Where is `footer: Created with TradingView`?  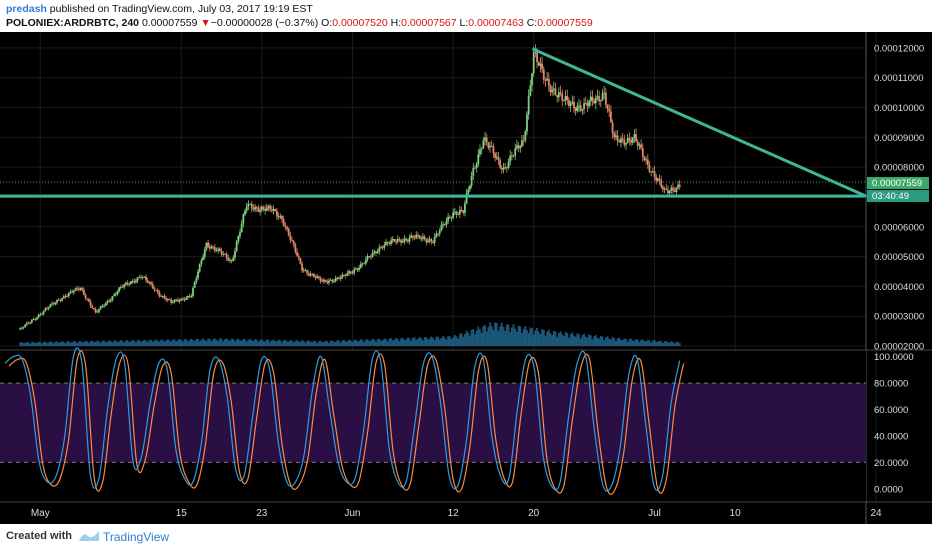 footer: Created with TradingView is located at coordinates (466, 537).